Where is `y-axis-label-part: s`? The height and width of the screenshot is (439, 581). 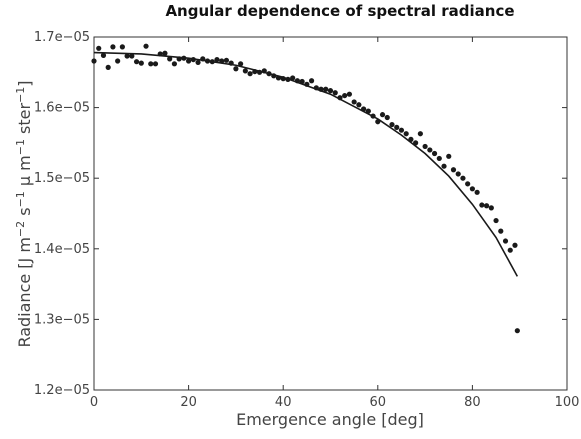 y-axis-label-part: s is located at coordinates (24, 213).